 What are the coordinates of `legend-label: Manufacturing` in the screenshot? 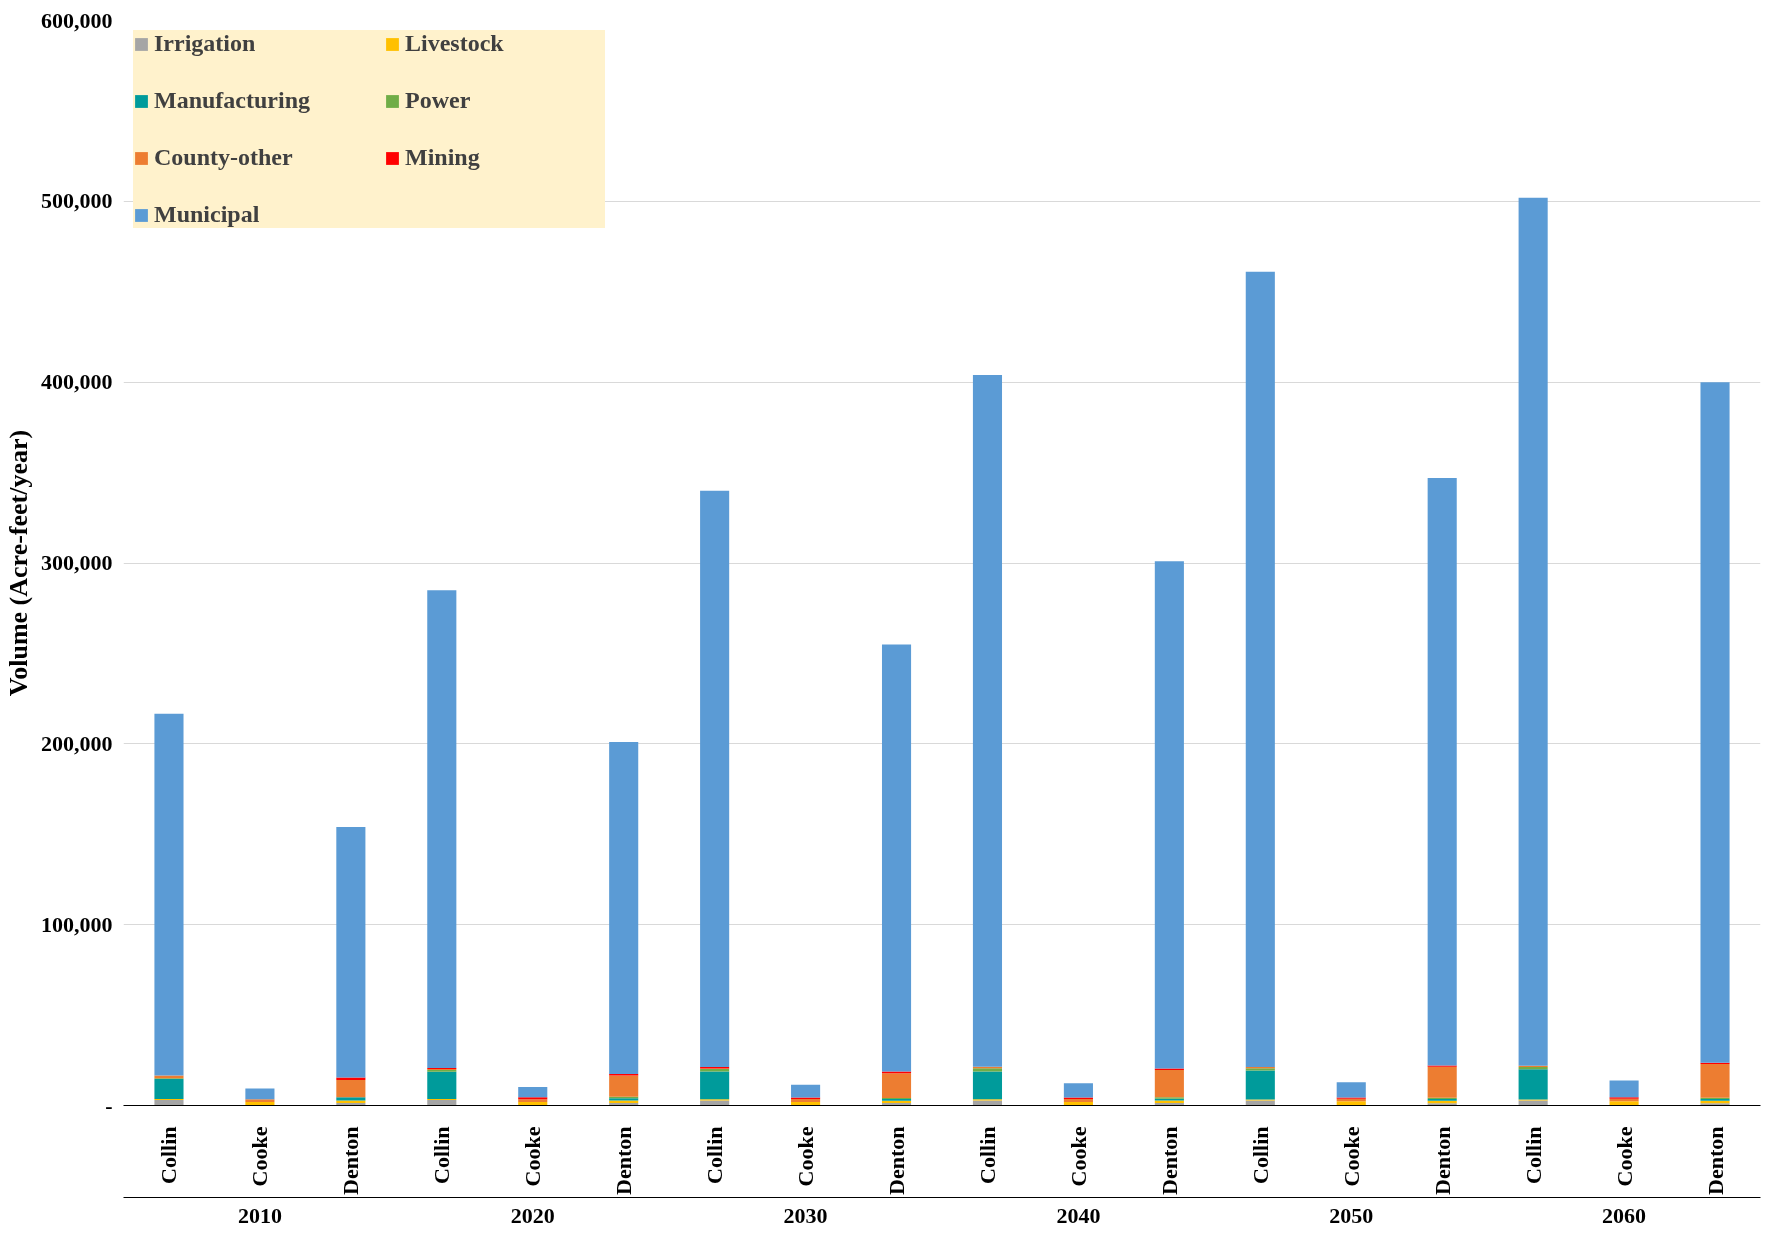 It's located at (232, 100).